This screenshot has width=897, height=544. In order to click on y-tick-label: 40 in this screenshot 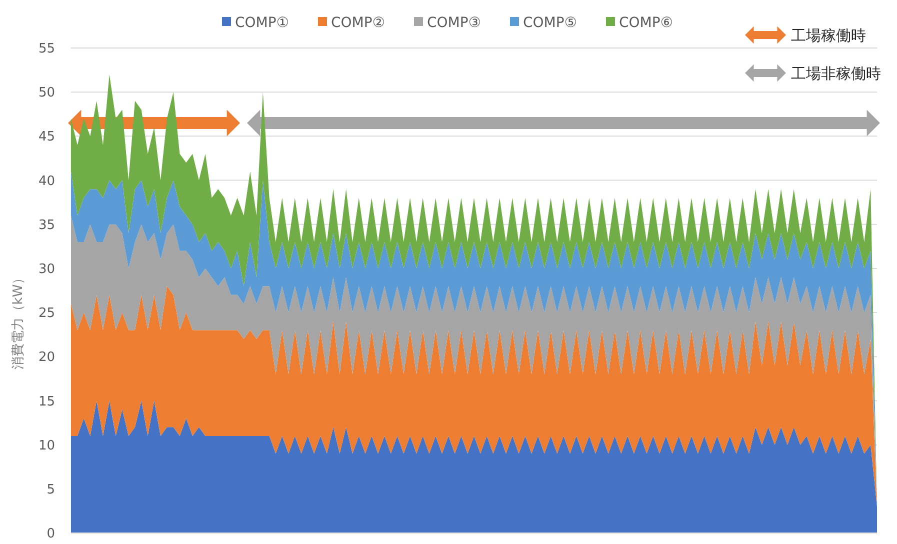, I will do `click(46, 181)`.